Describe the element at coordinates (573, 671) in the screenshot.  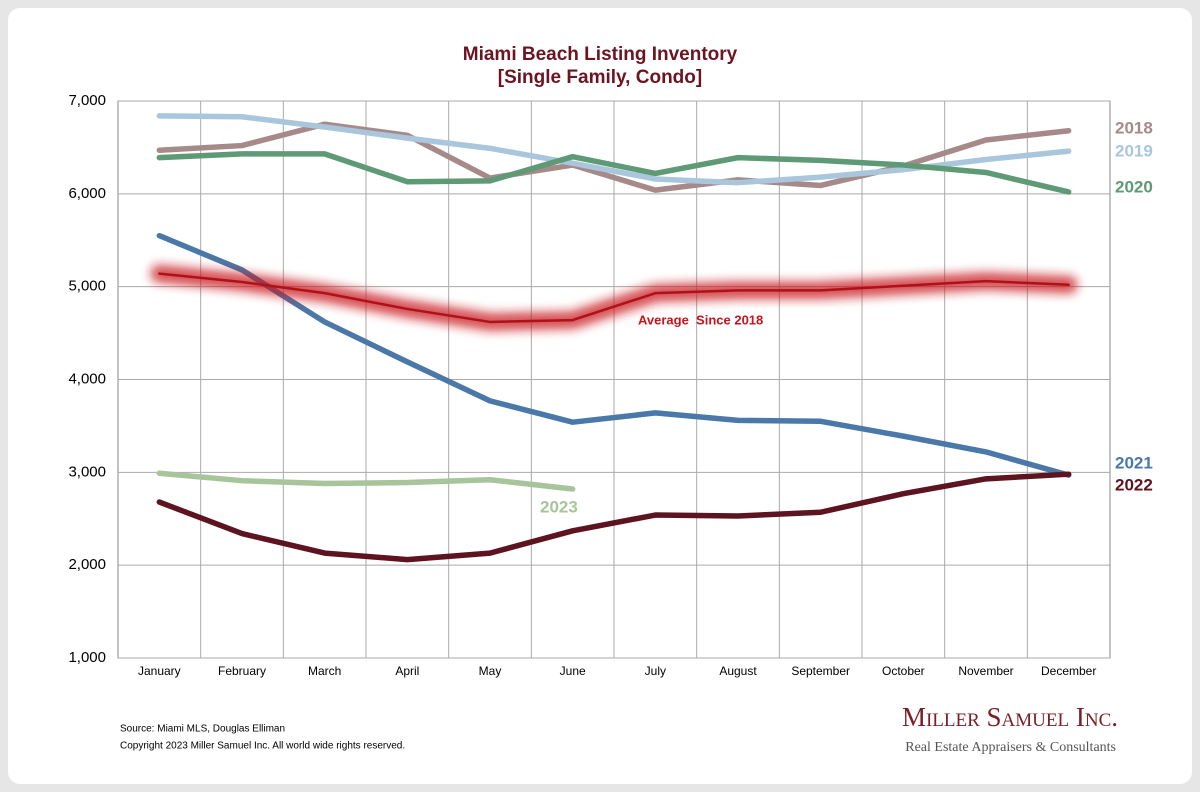
I see `x-tick-label: June` at that location.